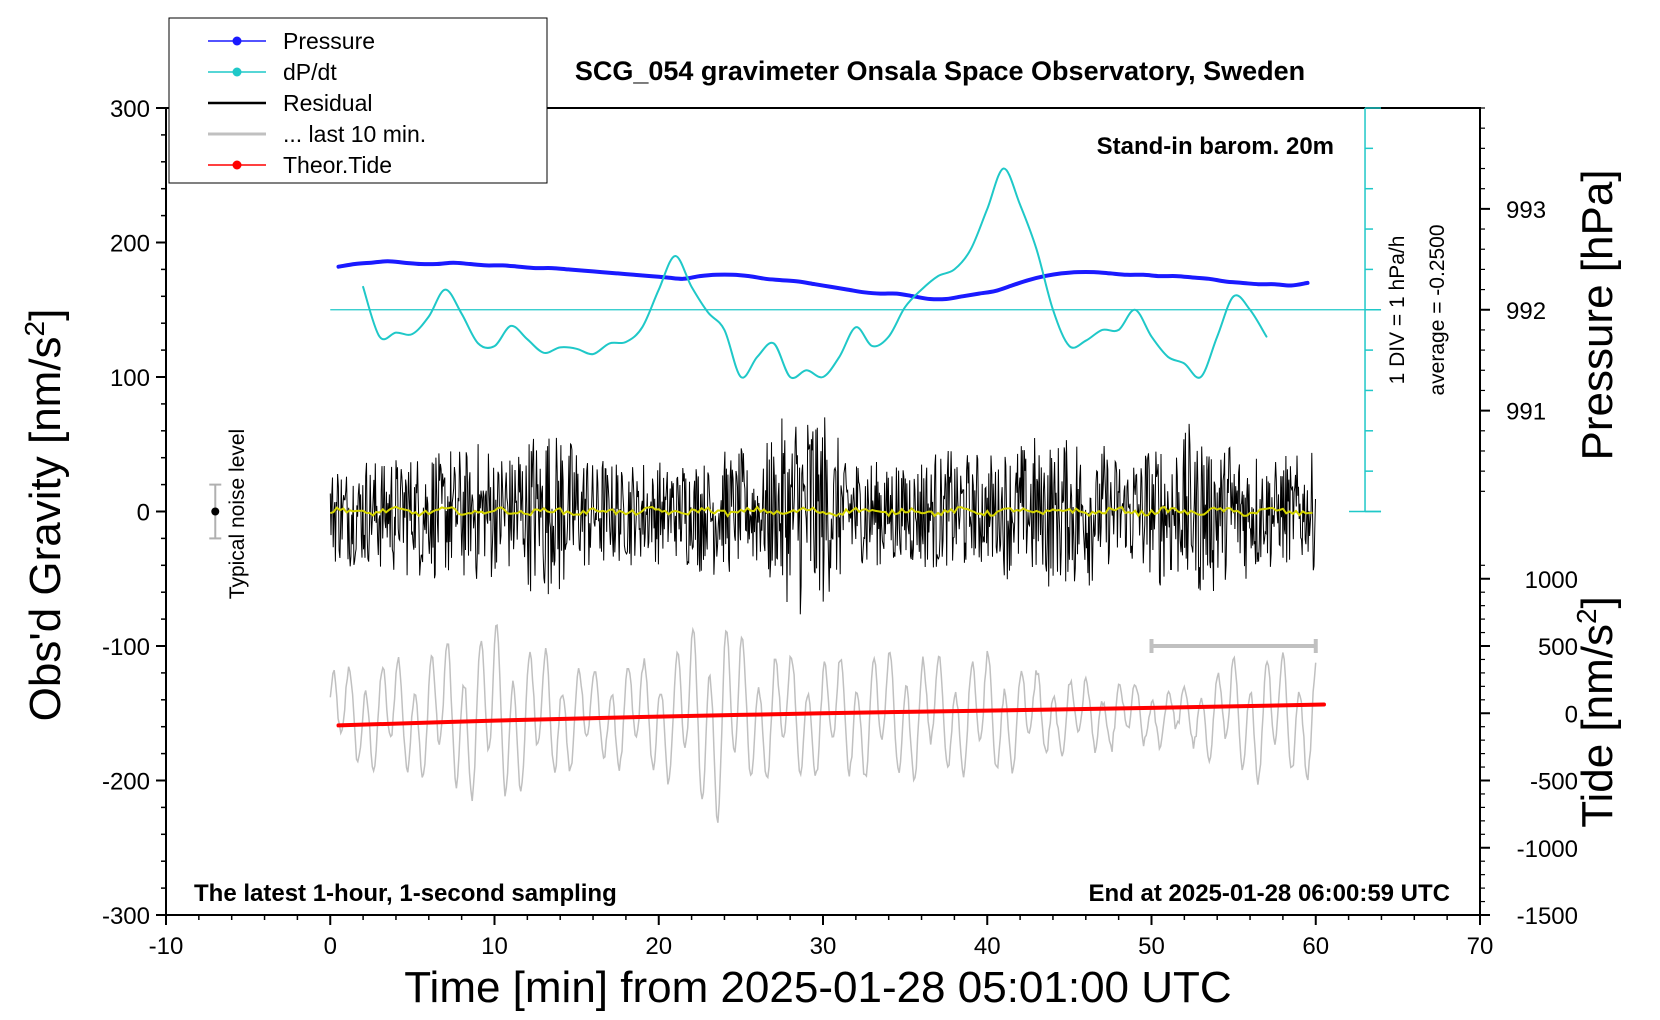  I want to click on tide-tick-label: 500, so click(1558, 647).